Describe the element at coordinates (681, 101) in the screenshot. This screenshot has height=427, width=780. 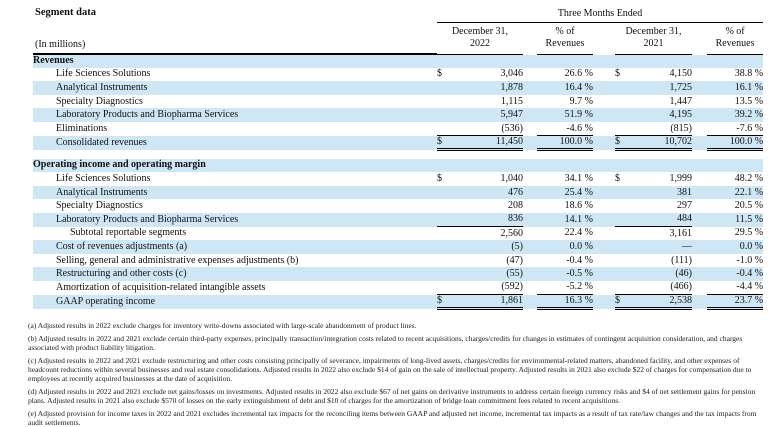
I see `amount-2021: 1,447` at that location.